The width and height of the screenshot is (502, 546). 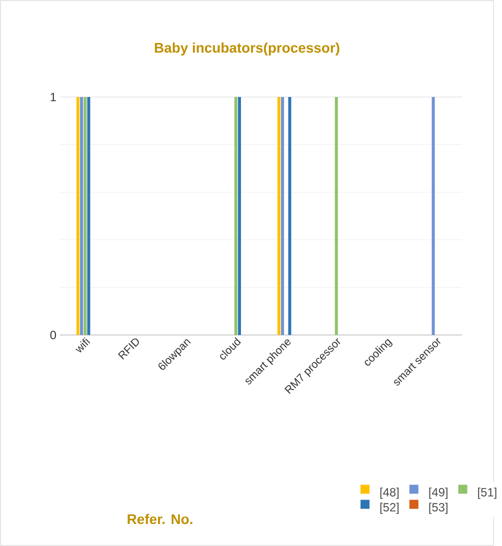 What do you see at coordinates (160, 519) in the screenshot?
I see `legend-title: Refer. No.` at bounding box center [160, 519].